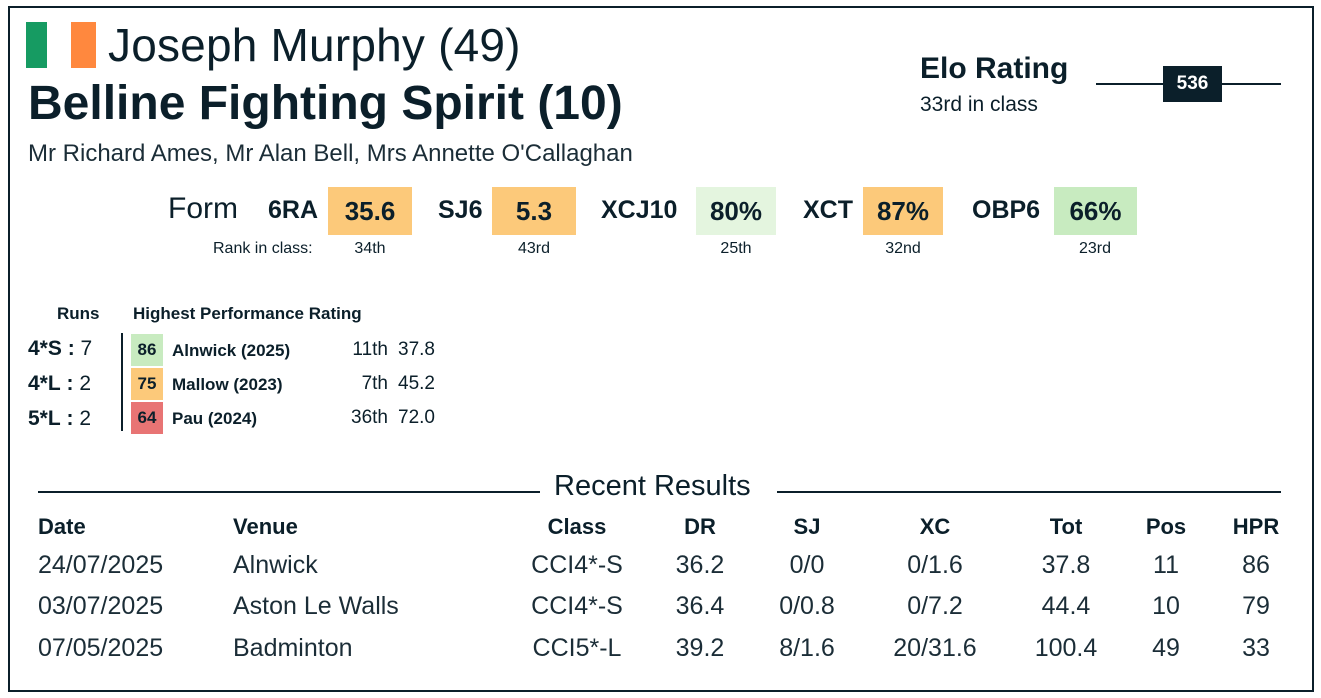 The height and width of the screenshot is (698, 1321). What do you see at coordinates (1095, 248) in the screenshot?
I see `metric-obp6-rank: 23rd` at bounding box center [1095, 248].